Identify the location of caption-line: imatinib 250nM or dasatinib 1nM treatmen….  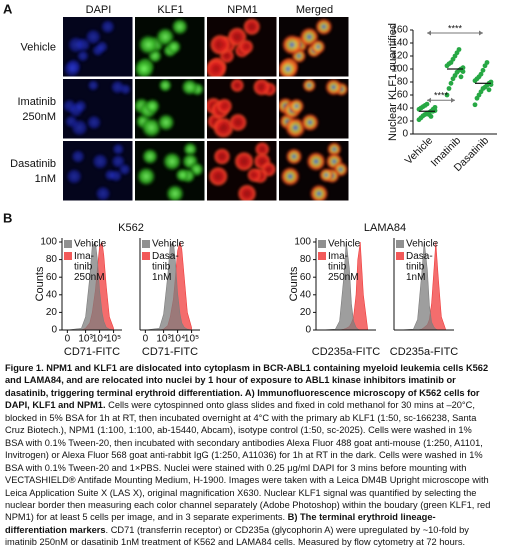
(260, 542).